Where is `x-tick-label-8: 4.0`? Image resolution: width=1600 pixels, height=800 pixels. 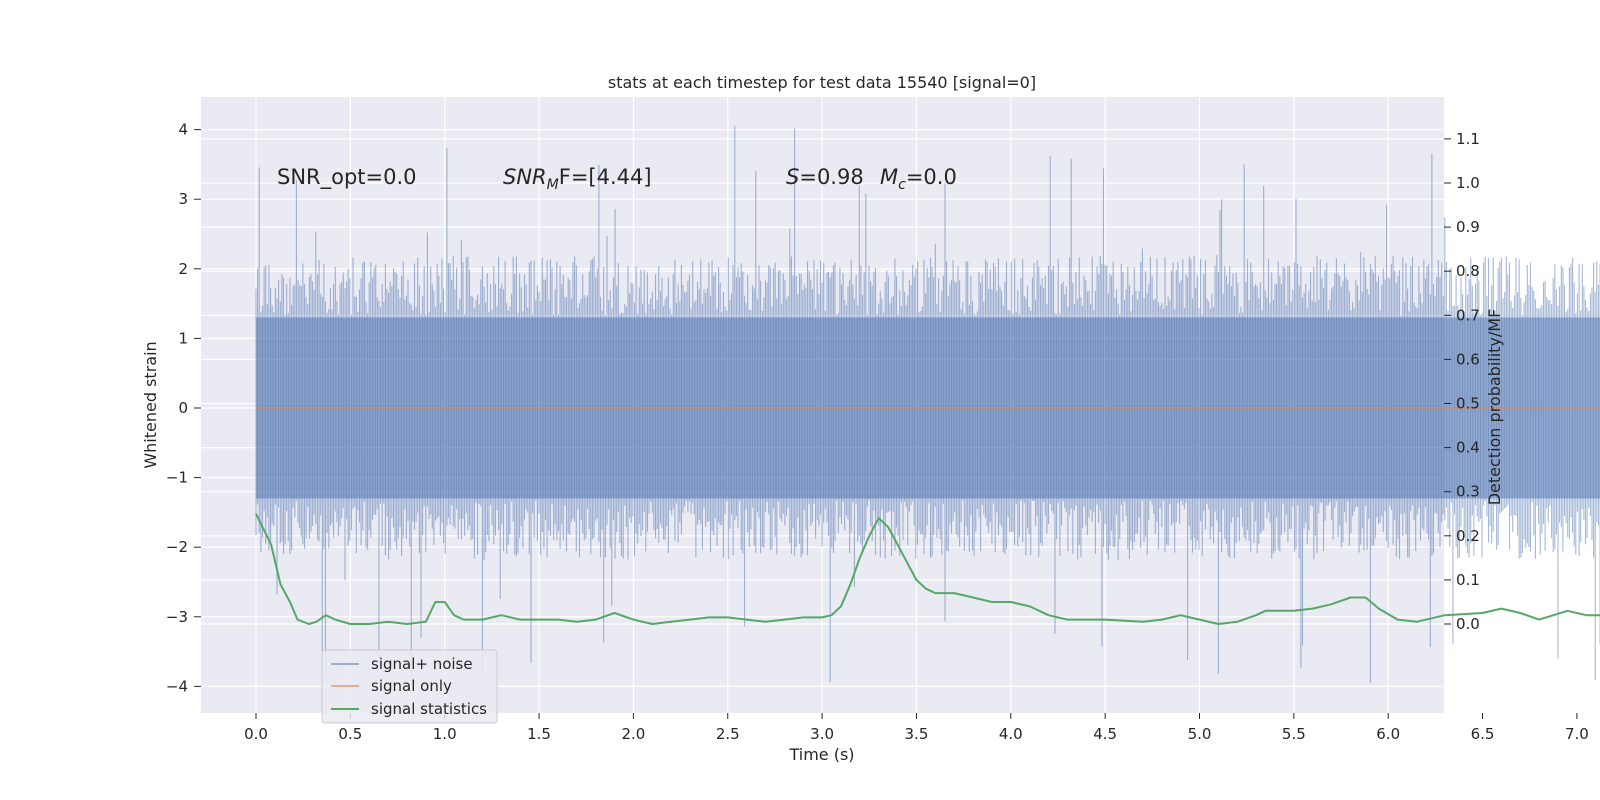 x-tick-label-8: 4.0 is located at coordinates (1011, 734).